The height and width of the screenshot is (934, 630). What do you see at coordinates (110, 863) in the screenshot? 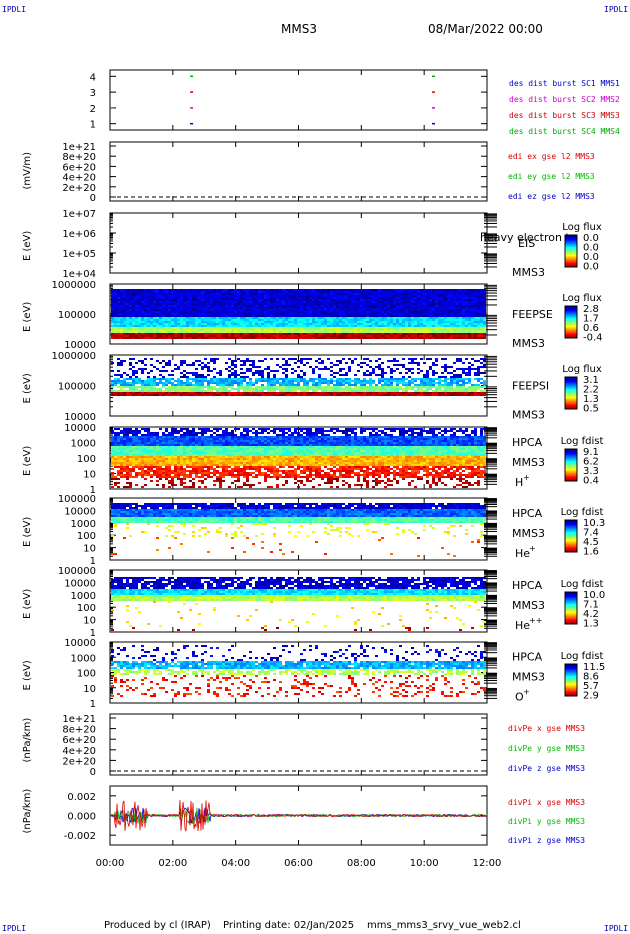
I see `xtick-label: 00:00` at bounding box center [110, 863].